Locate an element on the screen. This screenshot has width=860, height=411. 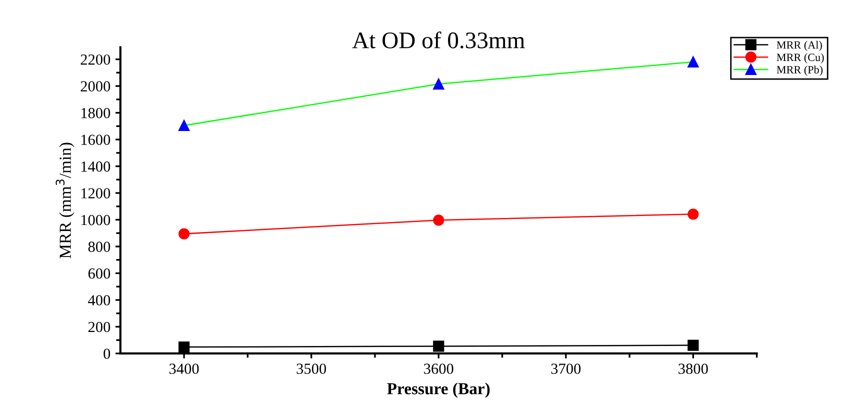
y-tick-label: 1000 is located at coordinates (95, 220).